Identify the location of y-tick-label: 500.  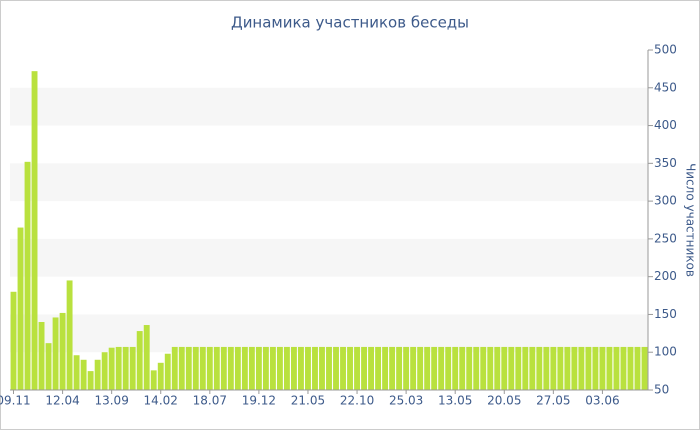
(665, 50).